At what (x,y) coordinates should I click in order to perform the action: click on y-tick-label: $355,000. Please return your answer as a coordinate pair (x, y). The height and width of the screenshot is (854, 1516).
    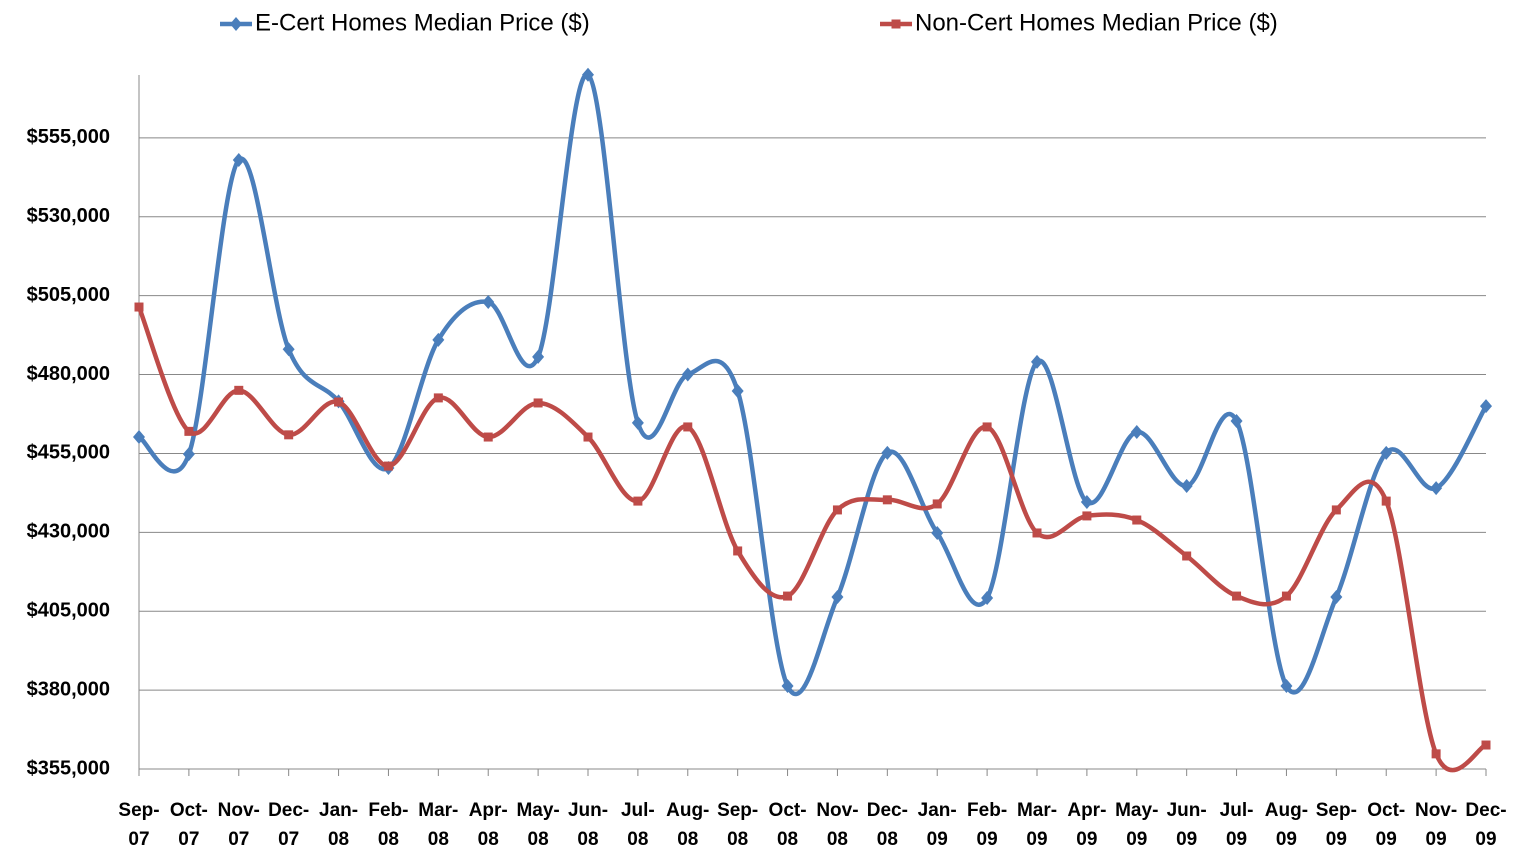
    Looking at the image, I should click on (68, 768).